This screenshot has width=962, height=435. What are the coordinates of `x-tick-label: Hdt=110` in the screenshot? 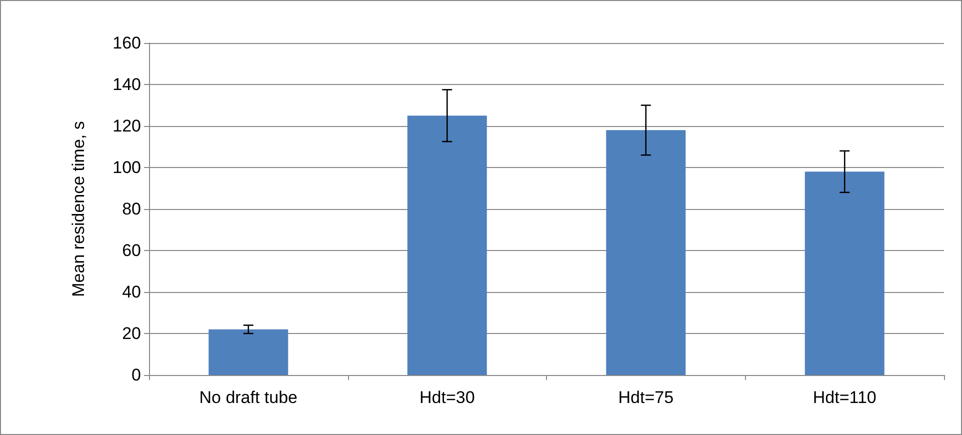 It's located at (844, 397).